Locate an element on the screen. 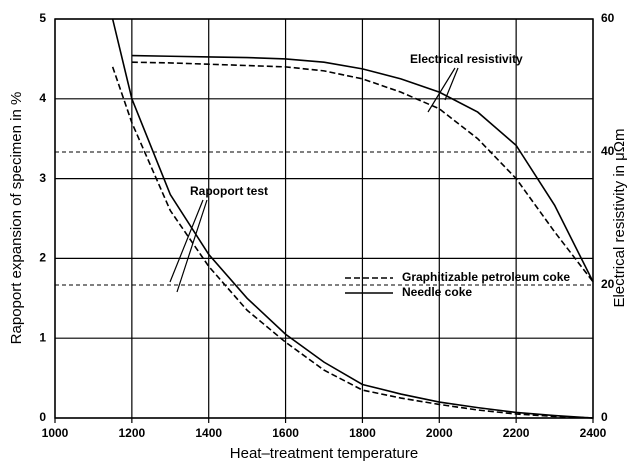 This screenshot has height=466, width=632. x-axis-label: Heat–treatment temperature is located at coordinates (324, 453).